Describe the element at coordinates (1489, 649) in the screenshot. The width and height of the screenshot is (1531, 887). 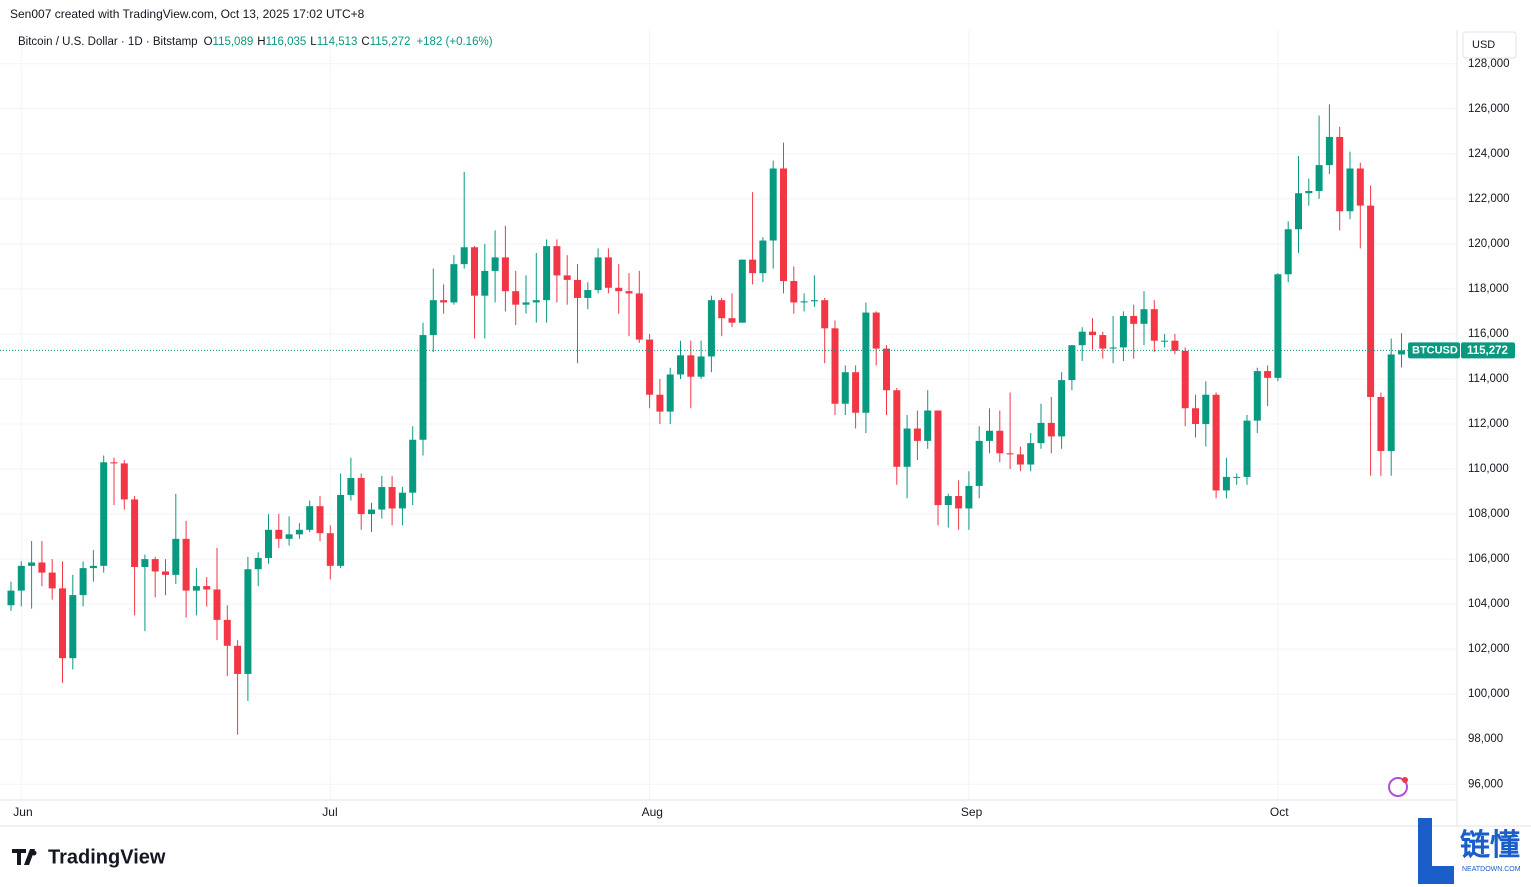
I see `y-tick-label: 102,000` at that location.